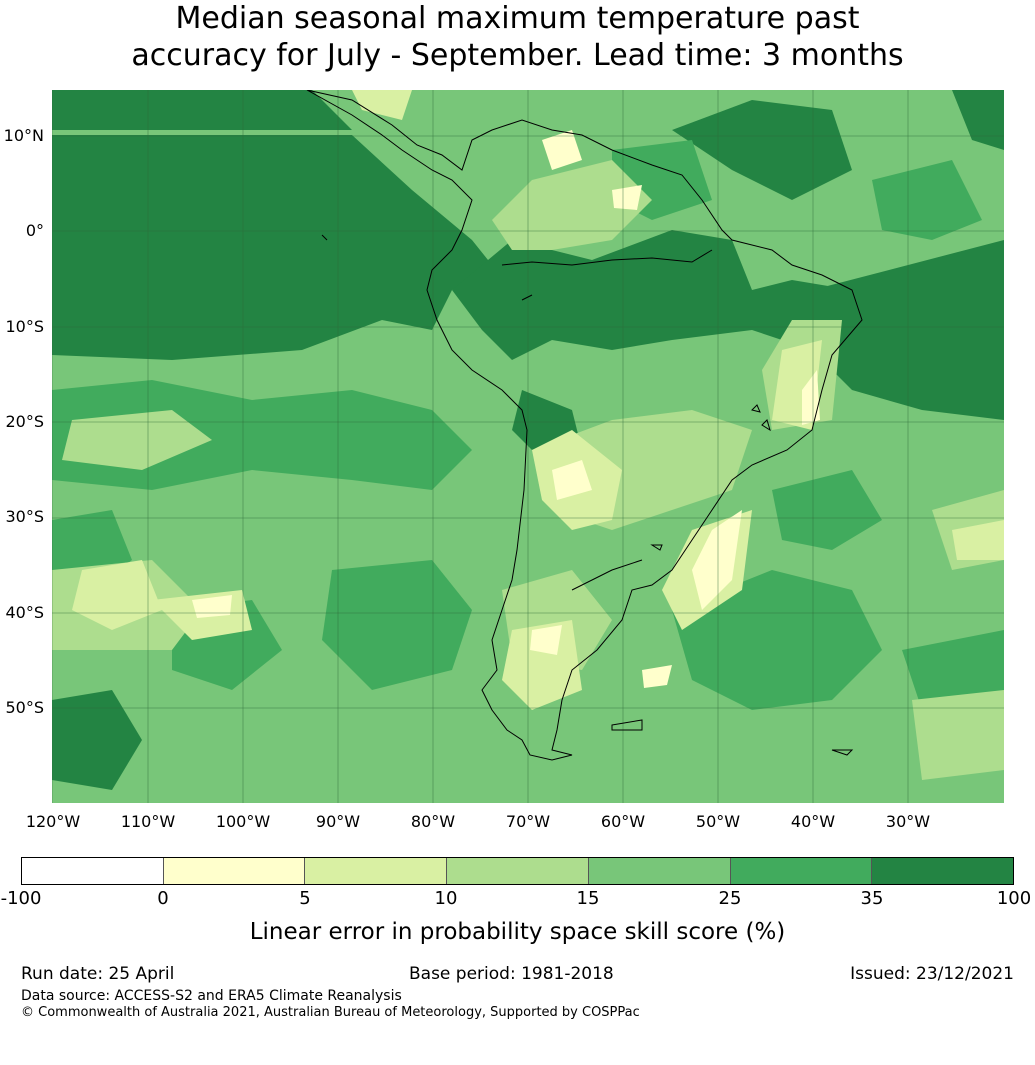 The width and height of the screenshot is (1035, 1065). I want to click on lat-label-10n: 10°N, so click(23, 135).